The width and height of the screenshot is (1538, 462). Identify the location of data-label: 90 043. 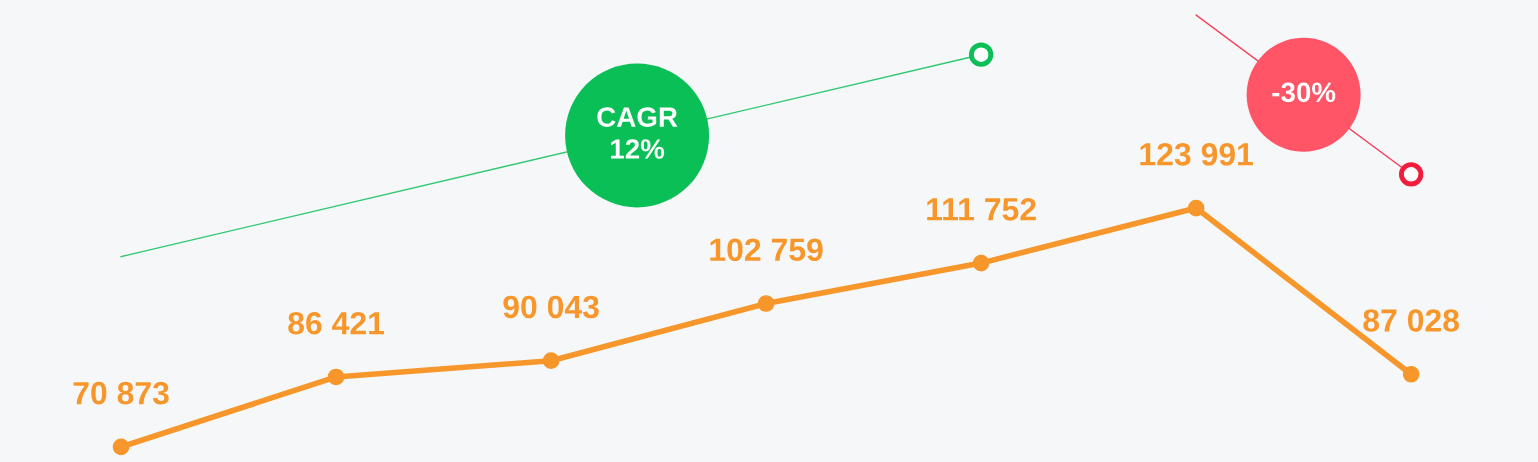
(551, 307).